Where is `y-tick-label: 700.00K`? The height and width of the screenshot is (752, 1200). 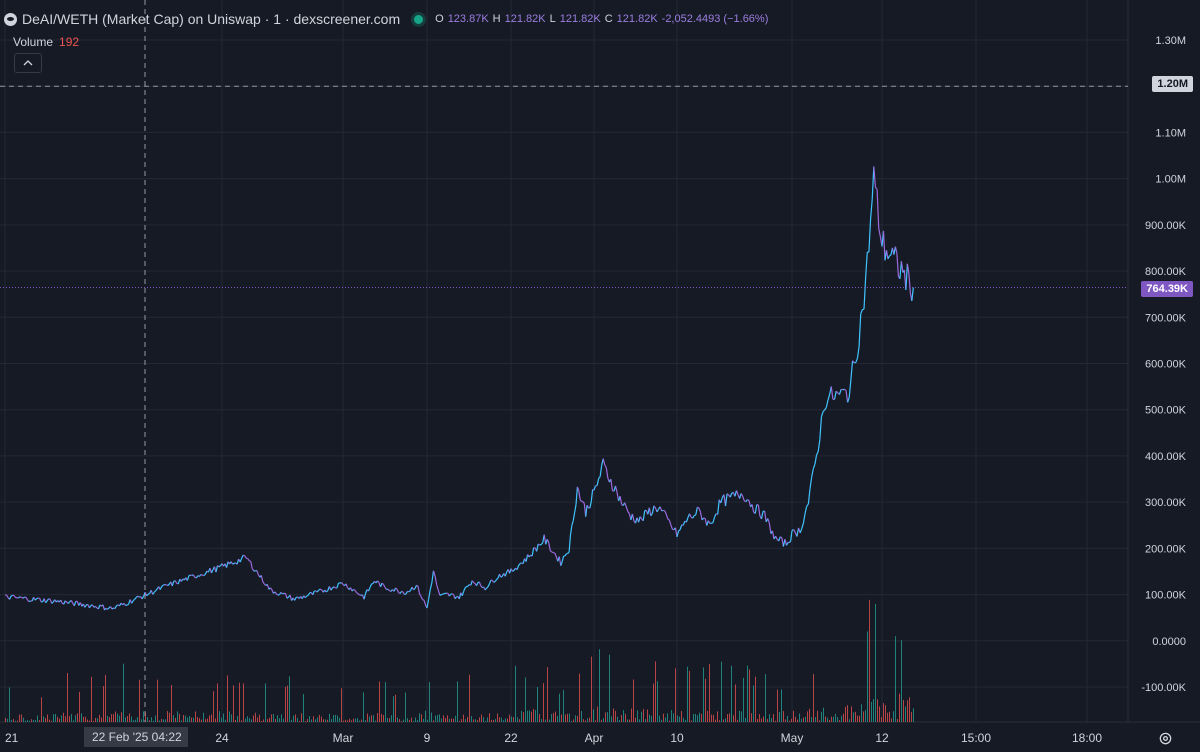 y-tick-label: 700.00K is located at coordinates (1166, 318).